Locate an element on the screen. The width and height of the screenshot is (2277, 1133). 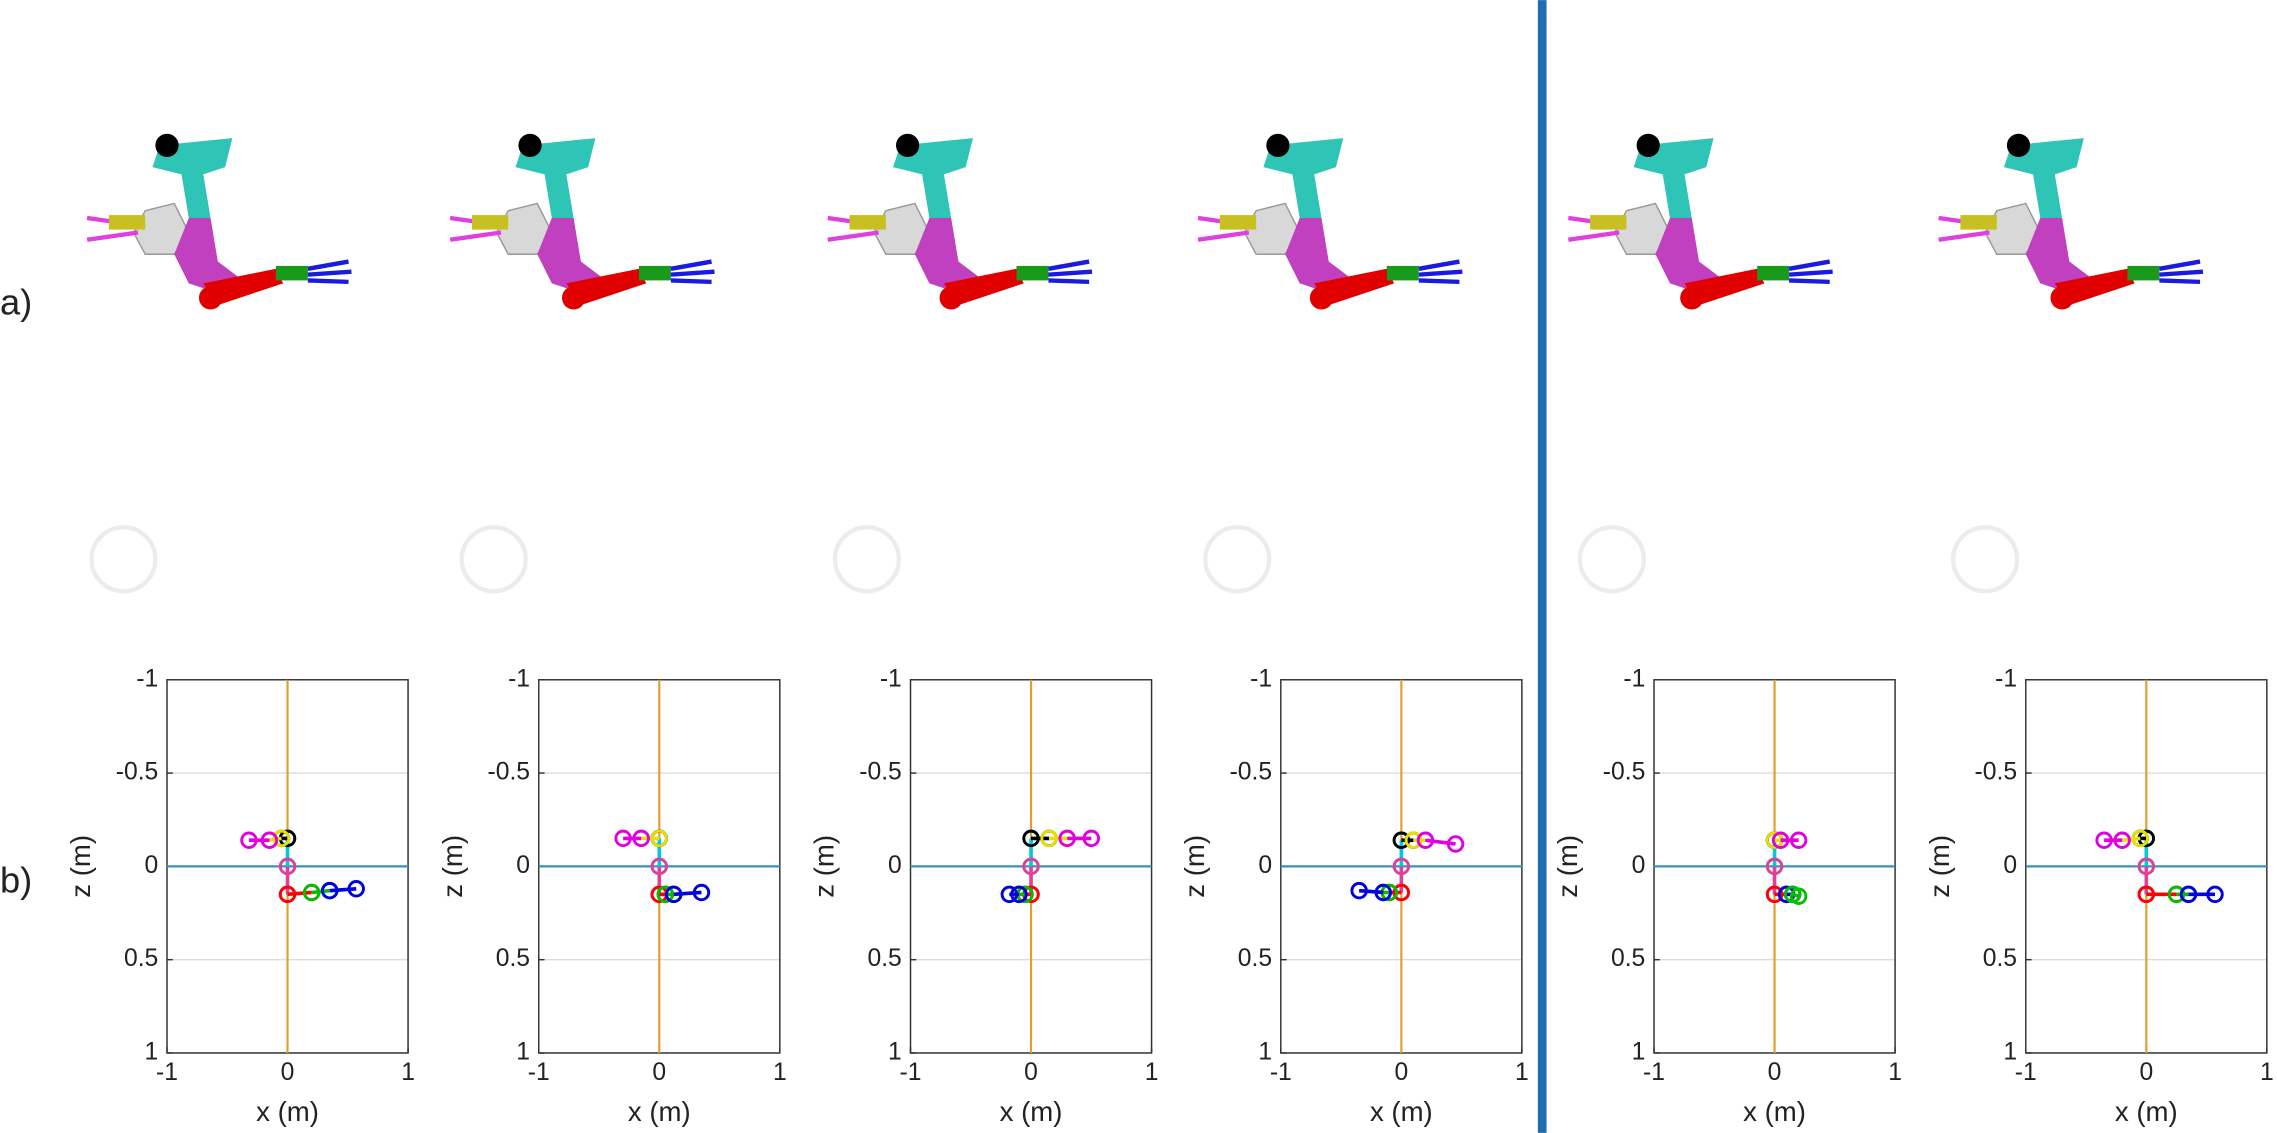
watermarks is located at coordinates (1054, 559).